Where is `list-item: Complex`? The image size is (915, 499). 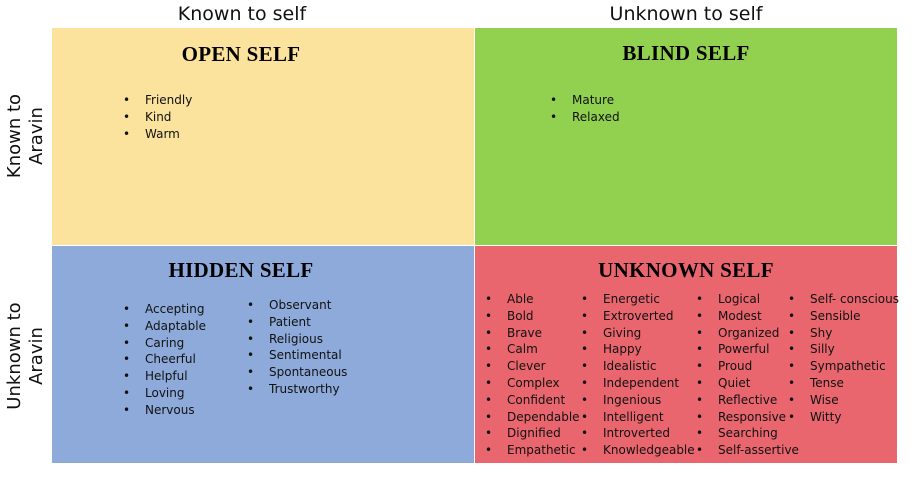 list-item: Complex is located at coordinates (533, 383).